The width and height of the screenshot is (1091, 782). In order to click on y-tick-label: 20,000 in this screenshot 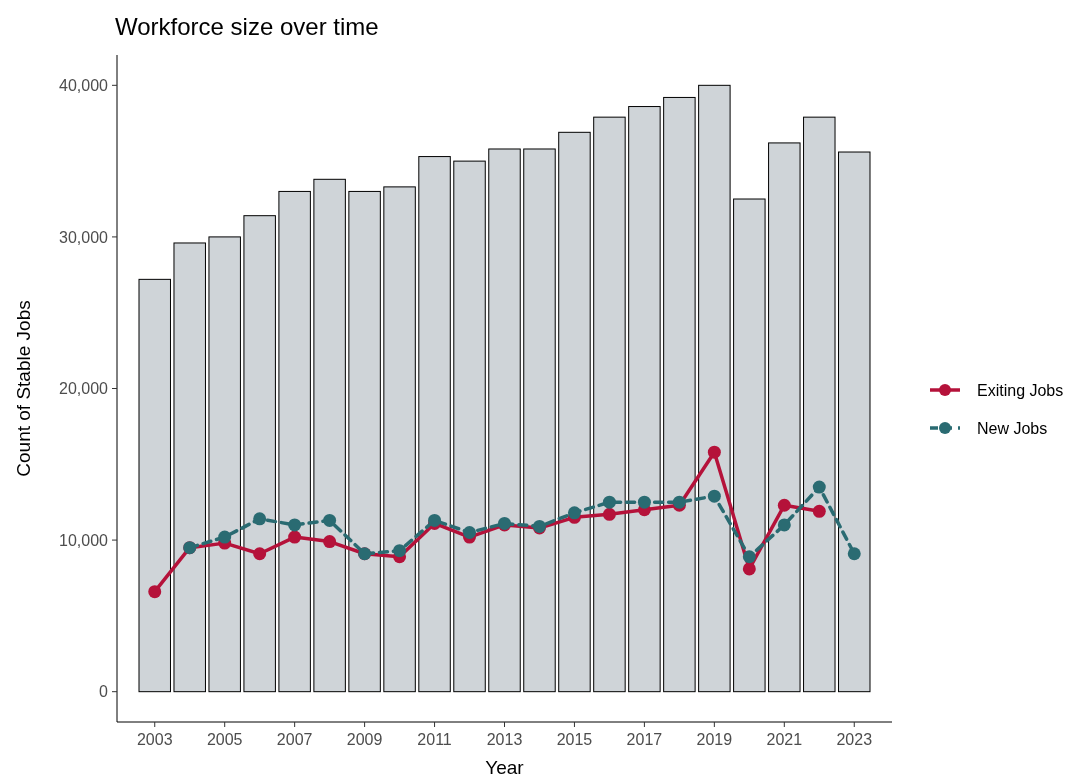, I will do `click(84, 389)`.